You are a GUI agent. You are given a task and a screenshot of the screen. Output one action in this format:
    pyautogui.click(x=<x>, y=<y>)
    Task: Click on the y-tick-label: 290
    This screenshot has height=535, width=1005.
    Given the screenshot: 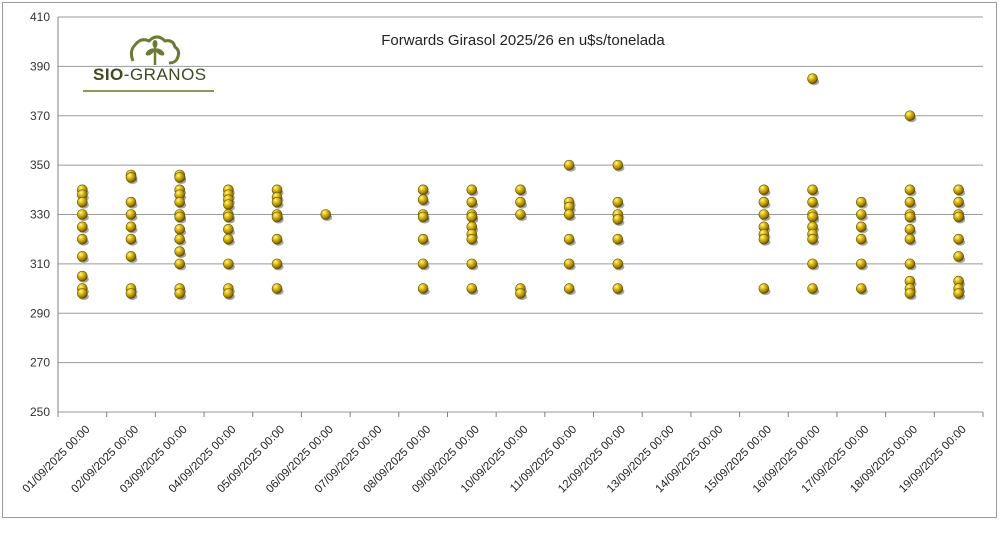 What is the action you would take?
    pyautogui.click(x=40, y=313)
    